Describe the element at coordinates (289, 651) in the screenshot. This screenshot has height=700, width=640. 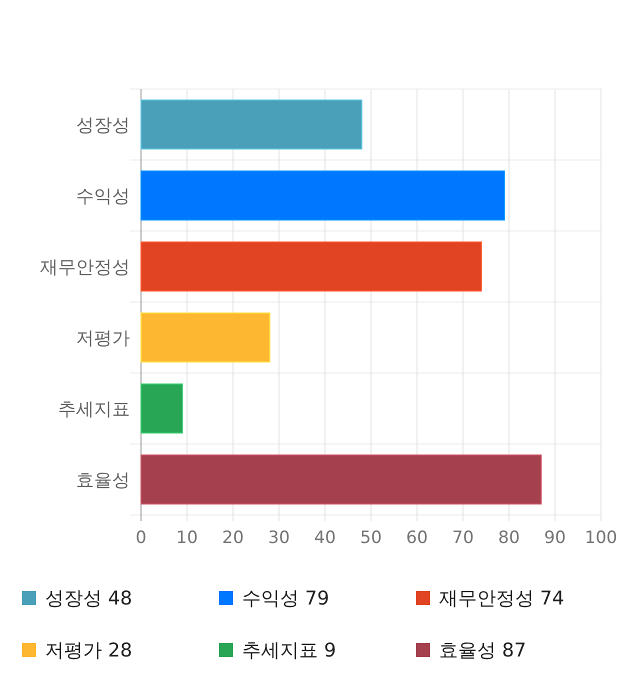
I see `legend-label: 추세지표 9` at that location.